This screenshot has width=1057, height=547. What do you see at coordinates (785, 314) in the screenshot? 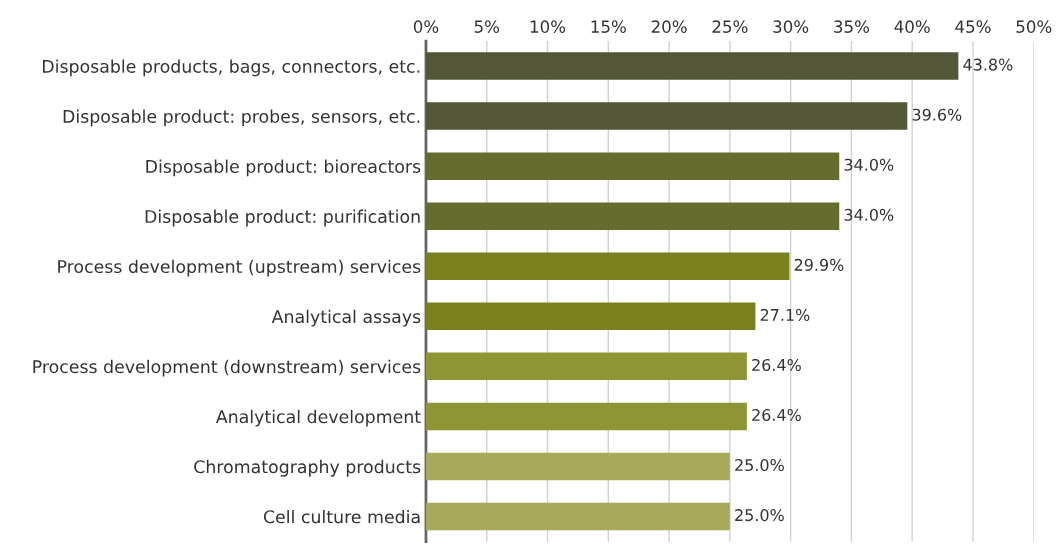
I see `data-label: 27.1%` at bounding box center [785, 314].